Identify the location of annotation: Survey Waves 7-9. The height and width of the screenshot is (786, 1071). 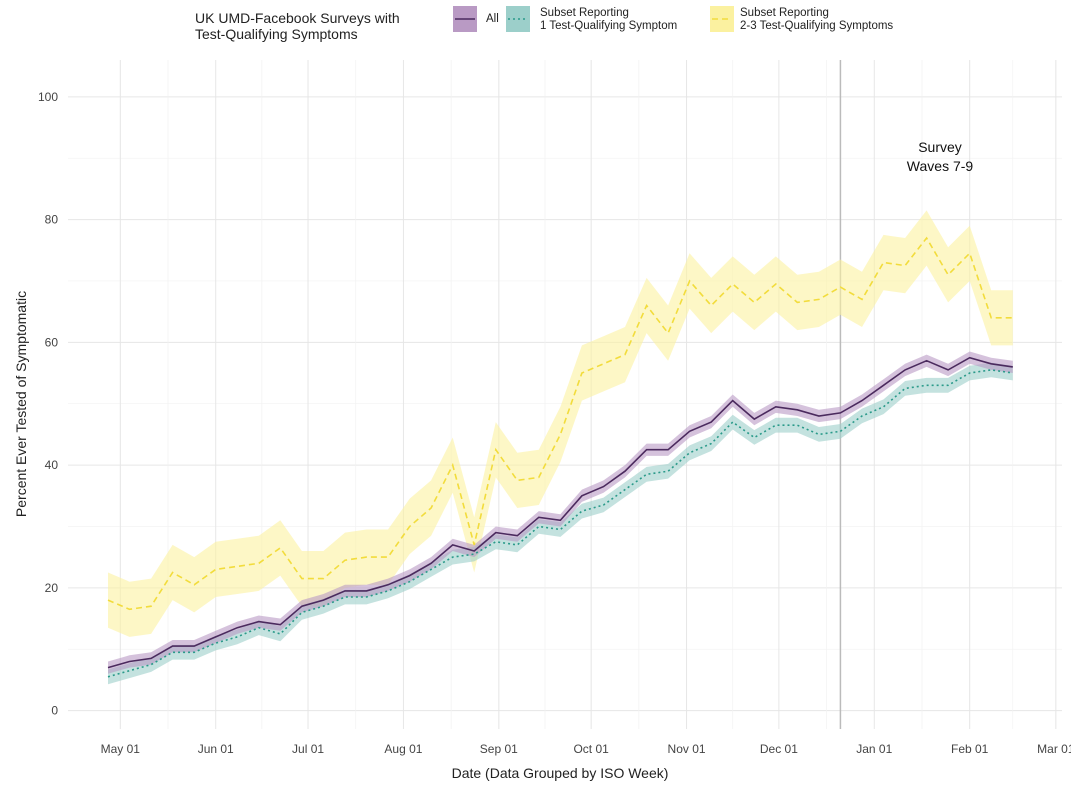
(940, 156).